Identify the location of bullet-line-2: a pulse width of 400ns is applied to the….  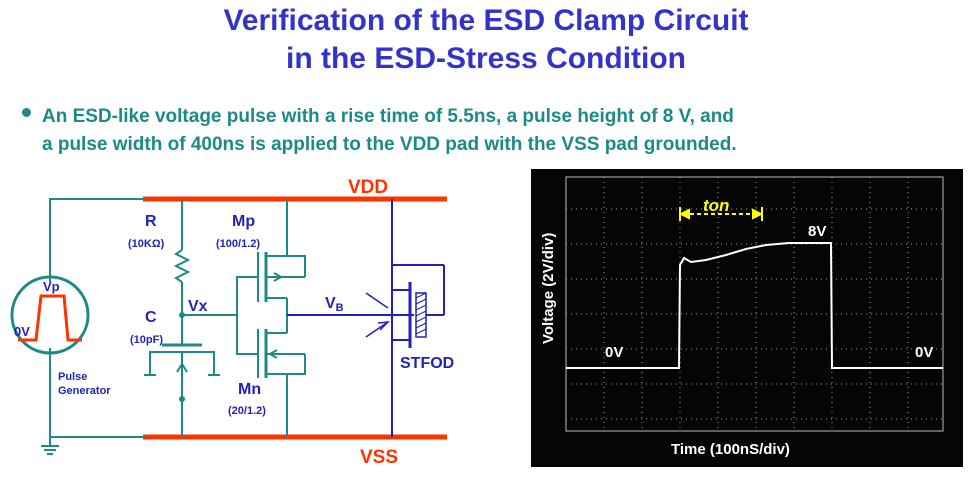
(389, 144).